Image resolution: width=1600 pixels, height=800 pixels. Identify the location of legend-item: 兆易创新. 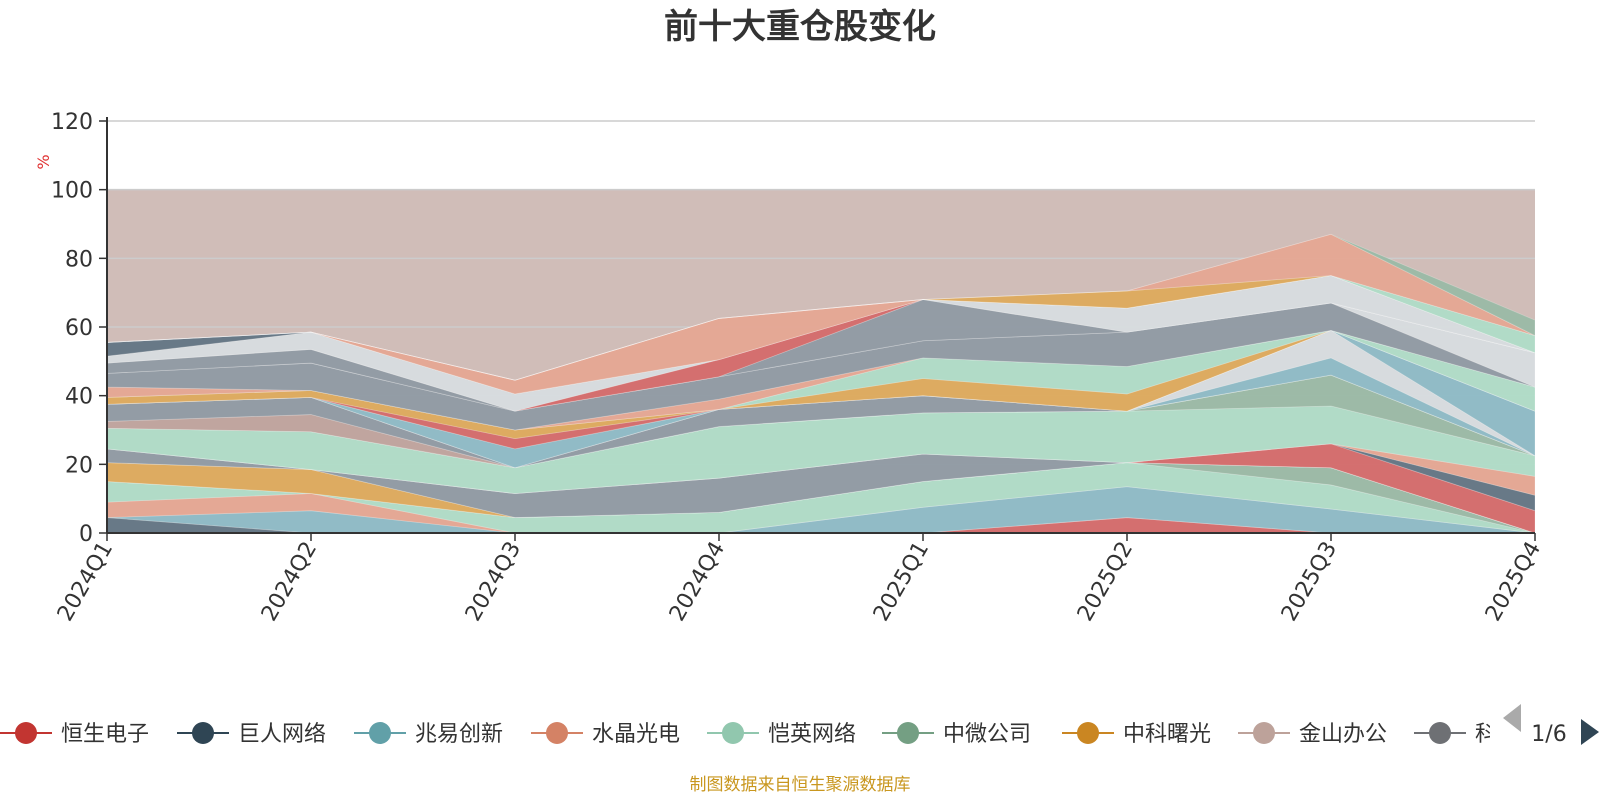
(428, 734).